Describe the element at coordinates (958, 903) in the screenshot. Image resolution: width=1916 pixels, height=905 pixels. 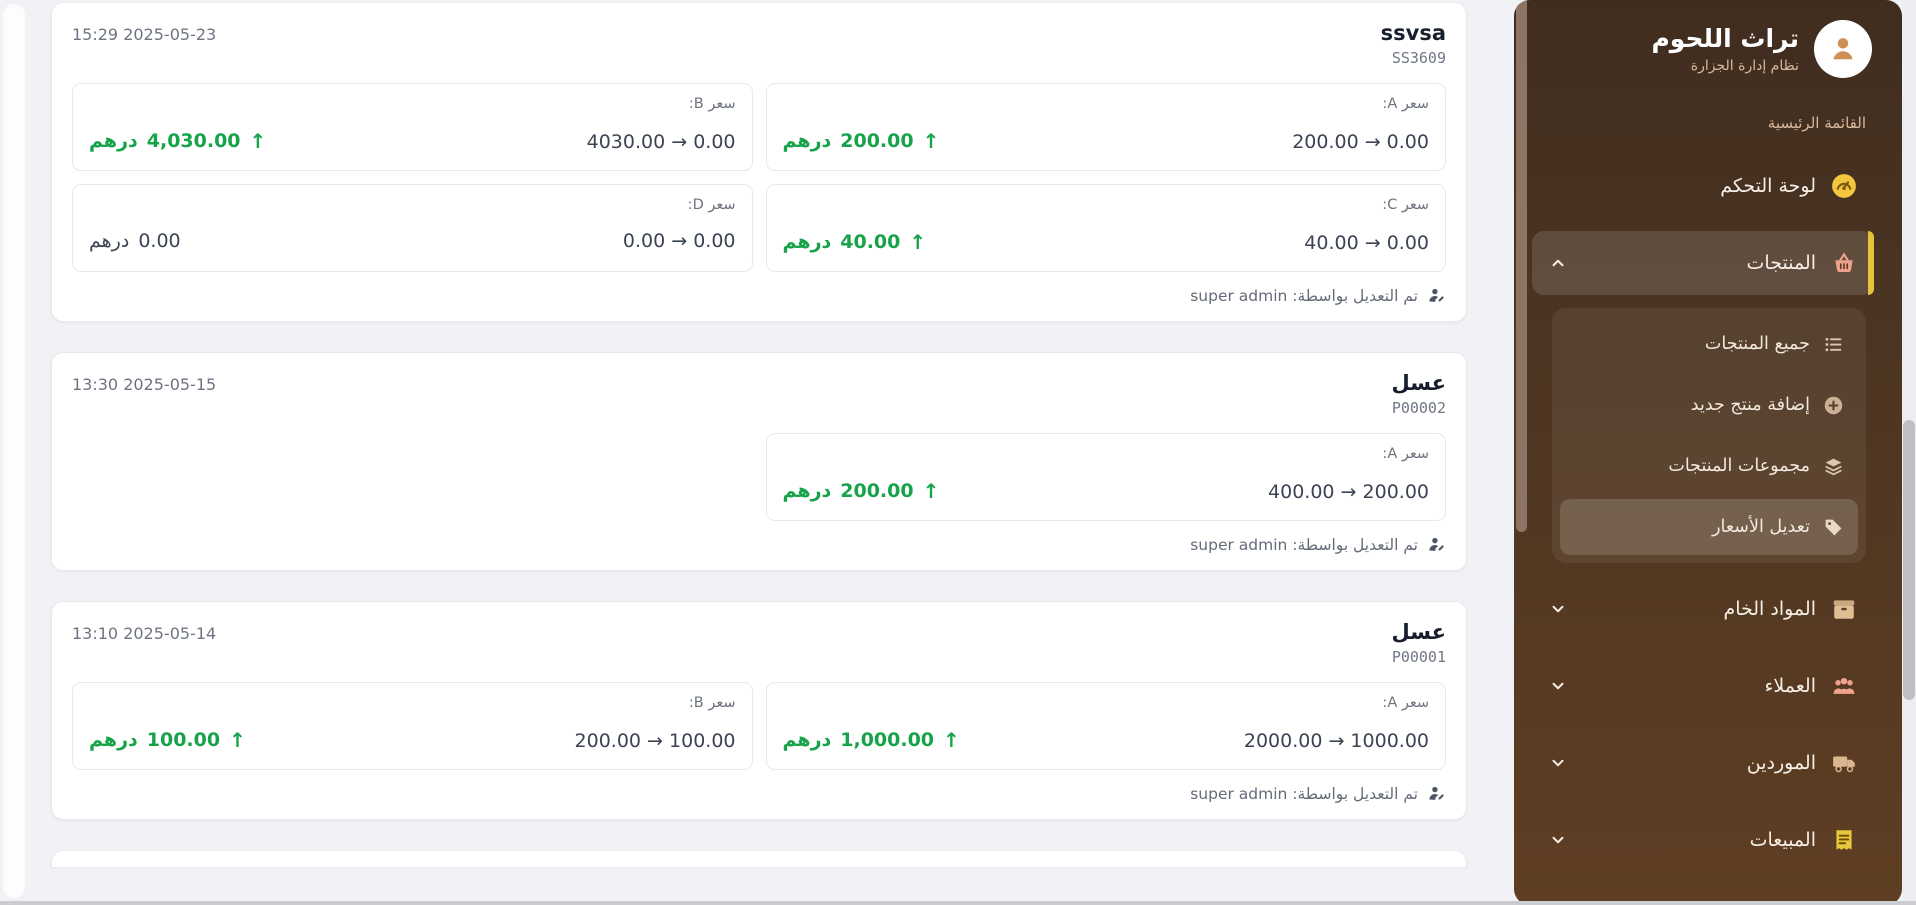
I see `window-bottom-edge` at that location.